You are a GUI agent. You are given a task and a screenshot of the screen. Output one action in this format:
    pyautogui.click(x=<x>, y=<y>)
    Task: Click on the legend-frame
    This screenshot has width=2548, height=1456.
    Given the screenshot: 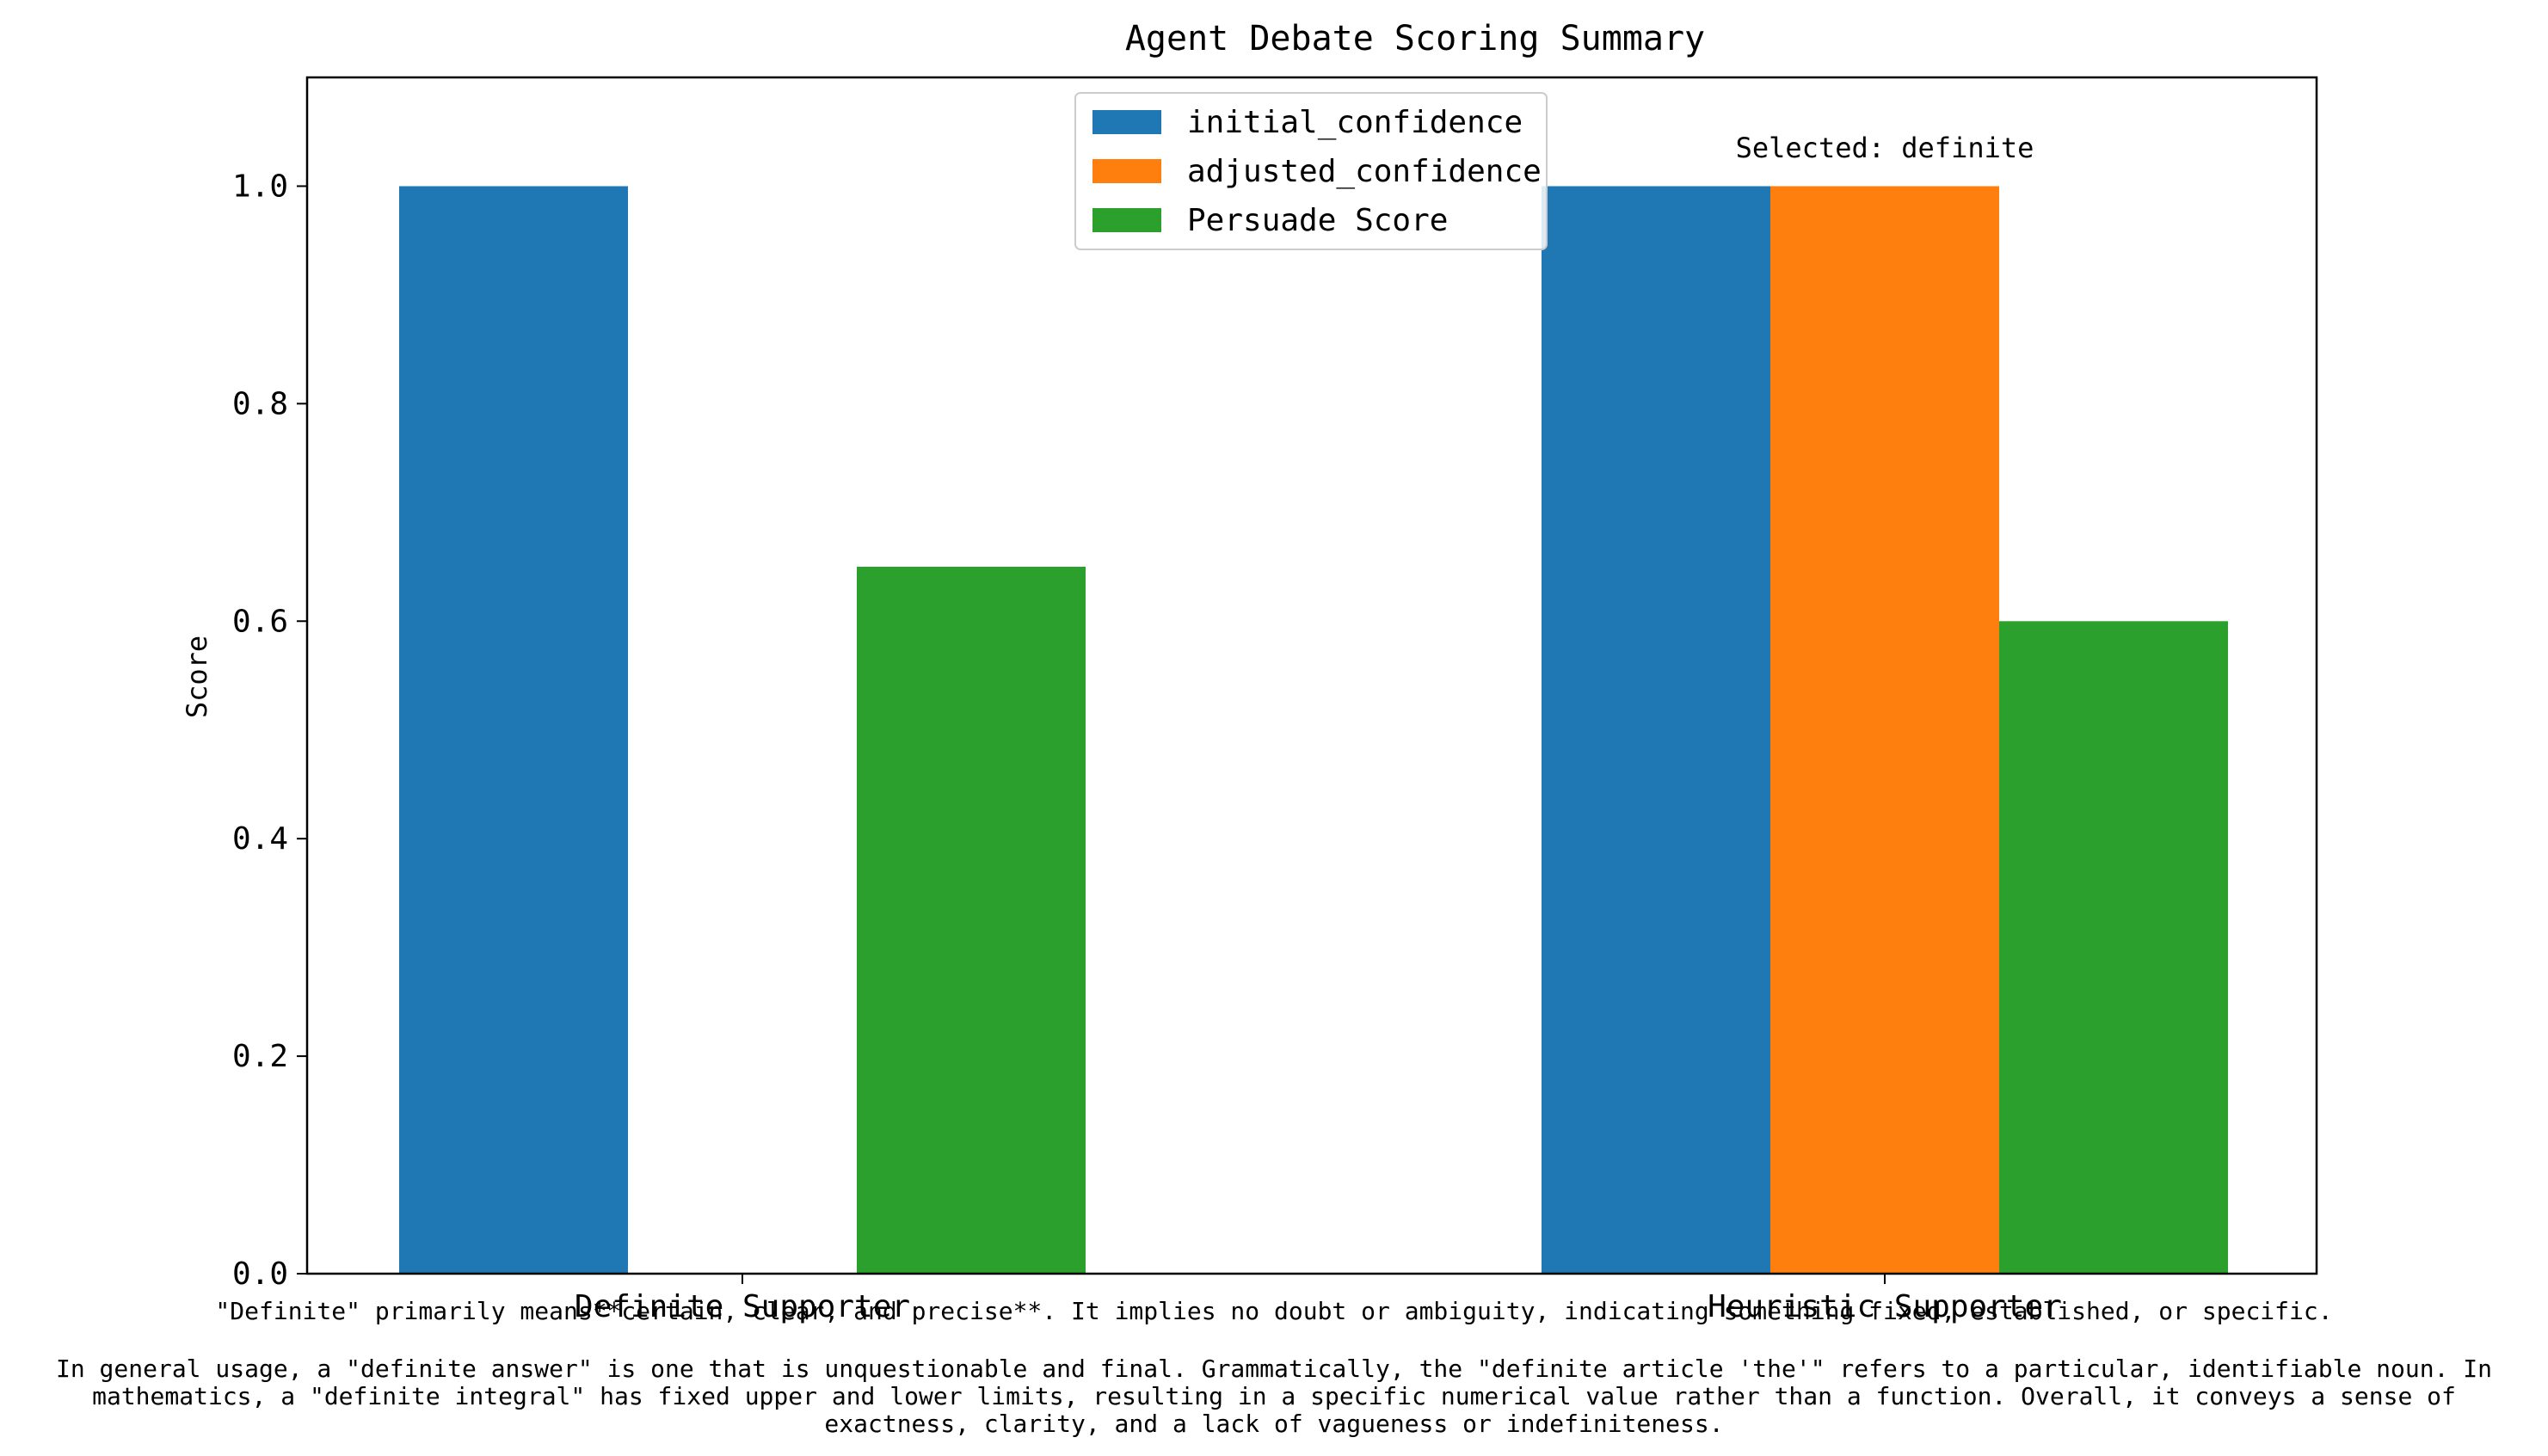 What is the action you would take?
    pyautogui.click(x=1311, y=171)
    